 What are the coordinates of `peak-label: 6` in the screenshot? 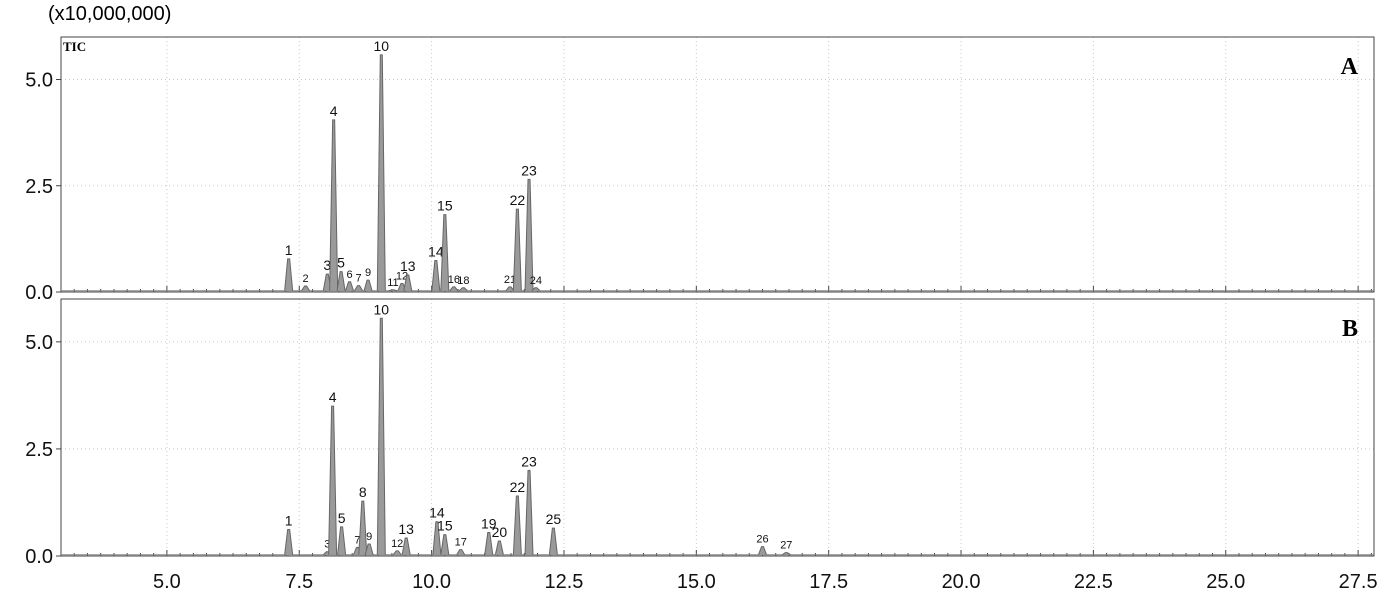 It's located at (349, 275).